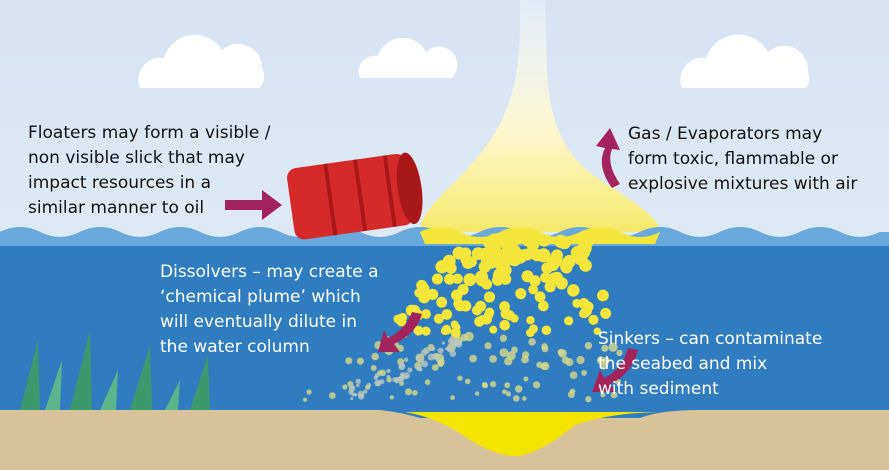  What do you see at coordinates (355, 196) in the screenshot?
I see `barrel` at bounding box center [355, 196].